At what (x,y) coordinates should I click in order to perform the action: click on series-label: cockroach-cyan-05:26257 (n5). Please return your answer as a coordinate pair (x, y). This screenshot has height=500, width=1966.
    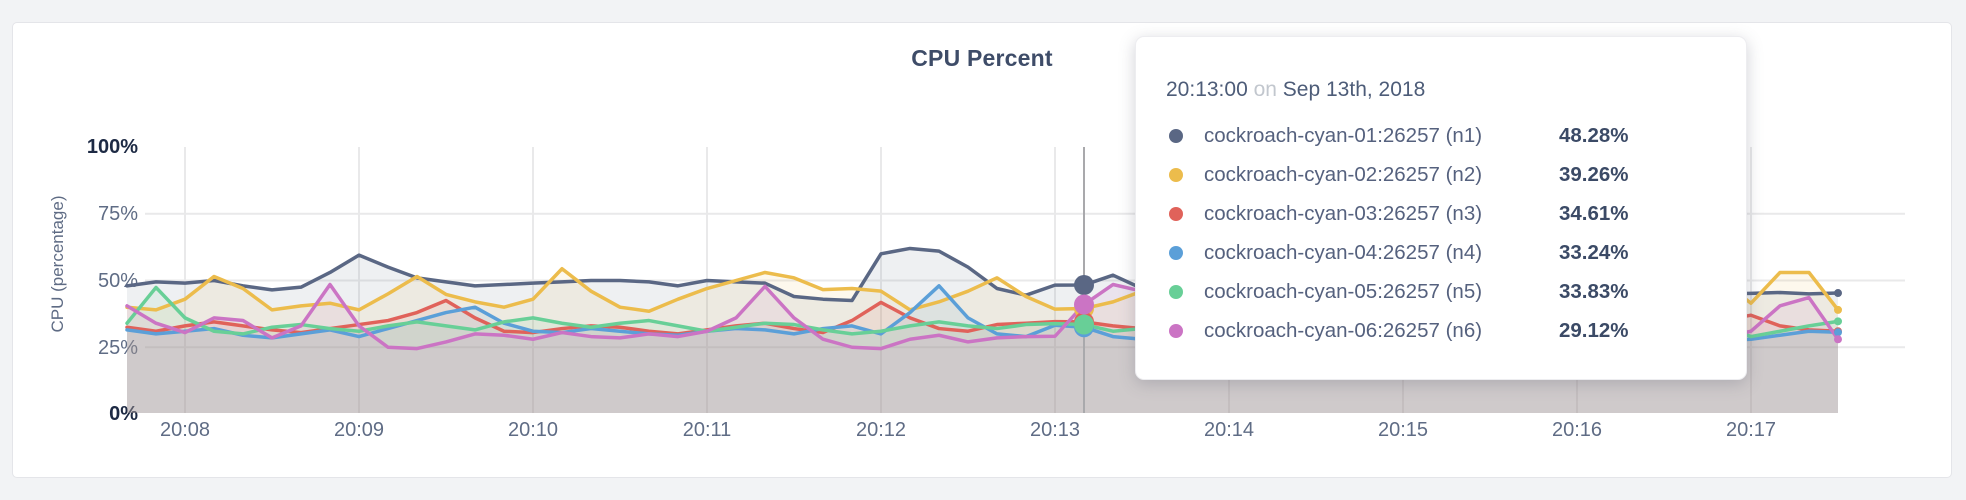
    Looking at the image, I should click on (1343, 291).